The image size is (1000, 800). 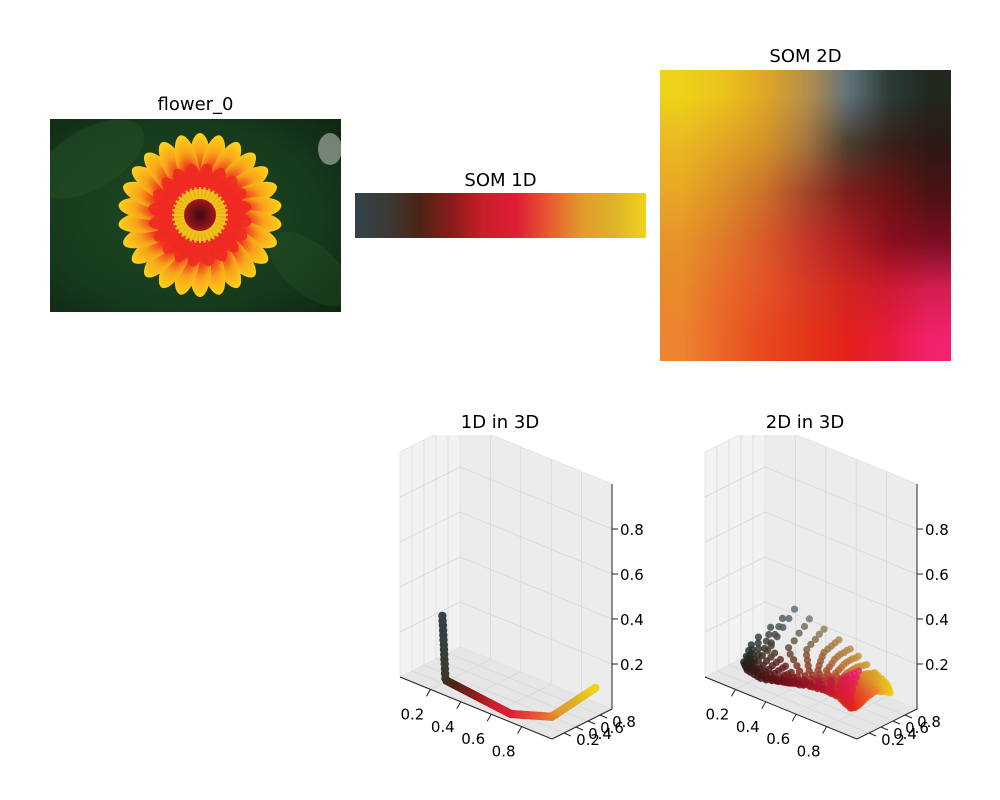 I want to click on som-1d-strip, so click(x=500, y=215).